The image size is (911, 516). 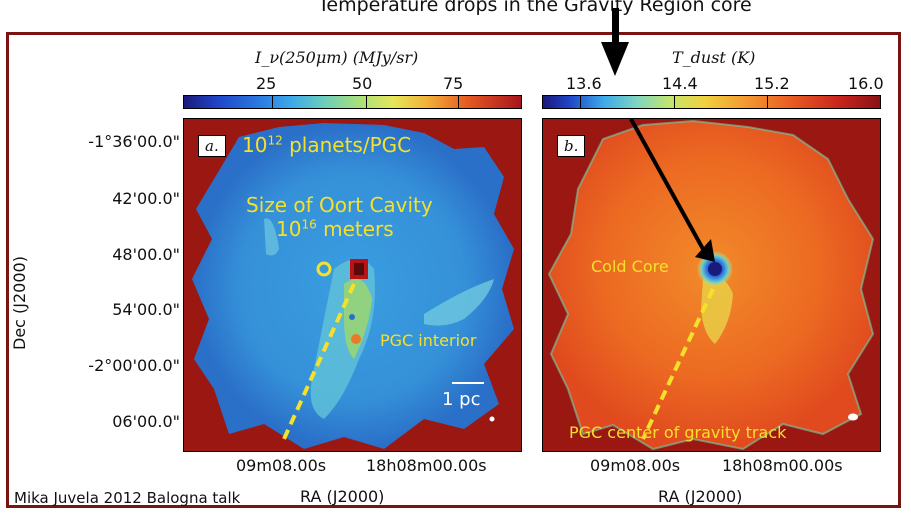 I want to click on ra-tick-a: 09m08.00s, so click(x=281, y=465).